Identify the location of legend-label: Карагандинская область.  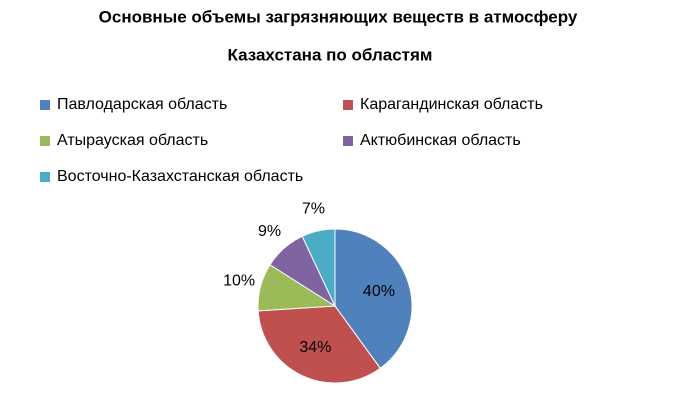
(451, 104).